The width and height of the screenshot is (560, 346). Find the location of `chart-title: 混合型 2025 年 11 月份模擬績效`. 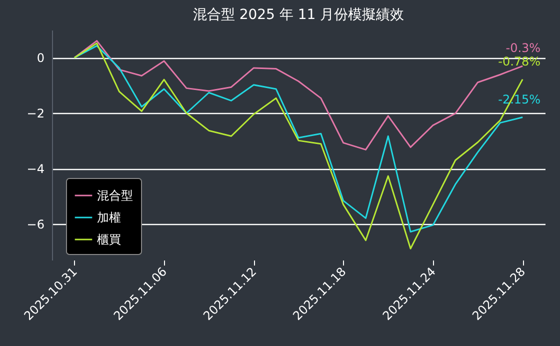

chart-title: 混合型 2025 年 11 月份模擬績效 is located at coordinates (298, 15).